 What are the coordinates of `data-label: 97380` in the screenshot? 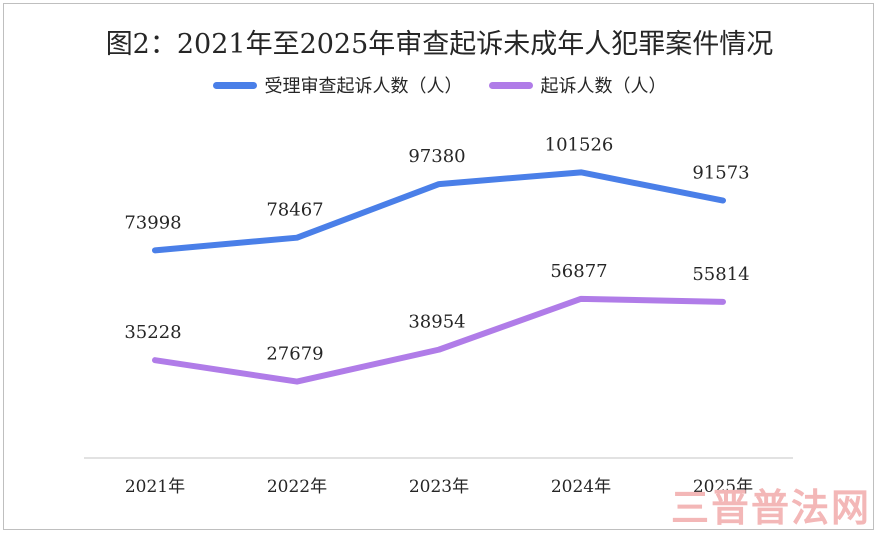 It's located at (436, 156).